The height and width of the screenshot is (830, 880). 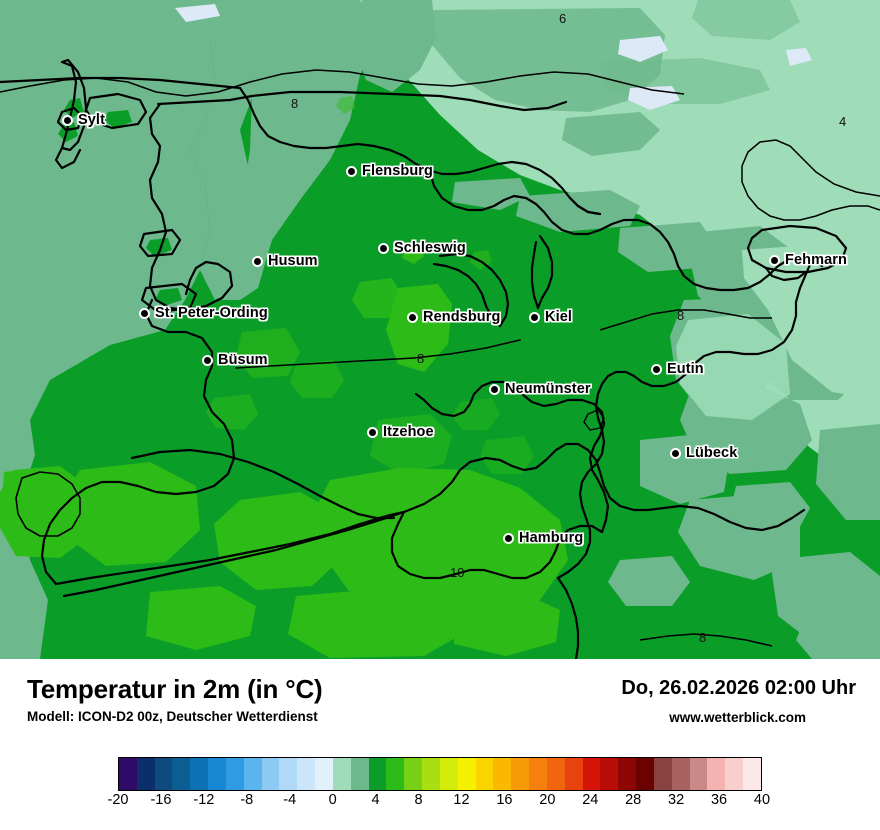 I want to click on colorbar-tick-labels: -20 -16 -12 -8 -4 0 4 8 12 16 20 24 28 32 36 40, so click(x=439, y=803).